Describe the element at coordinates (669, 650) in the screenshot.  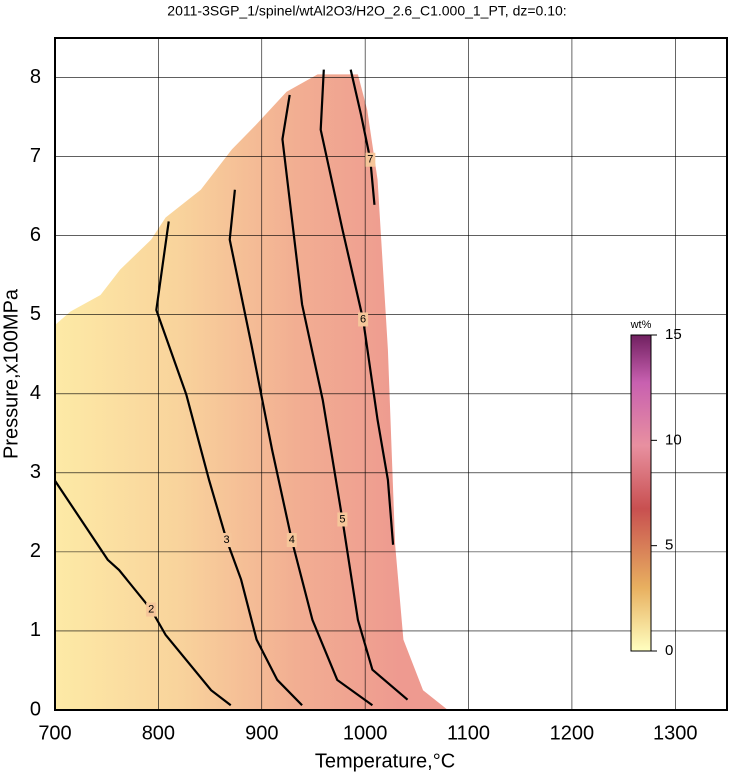
I see `colorbar-tick-label: 0` at that location.